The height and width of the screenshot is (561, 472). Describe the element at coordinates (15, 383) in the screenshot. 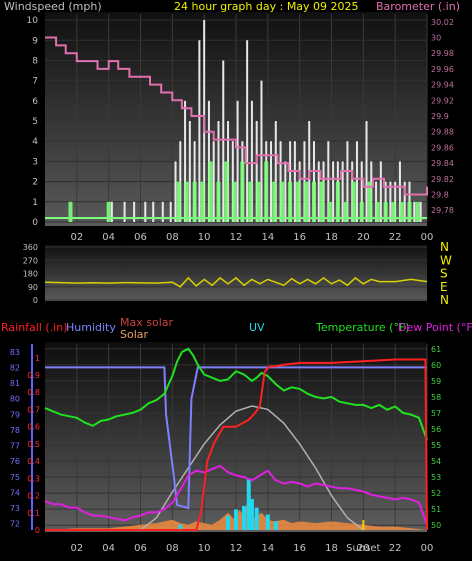

I see `humidity-y-tick-label: 81` at that location.